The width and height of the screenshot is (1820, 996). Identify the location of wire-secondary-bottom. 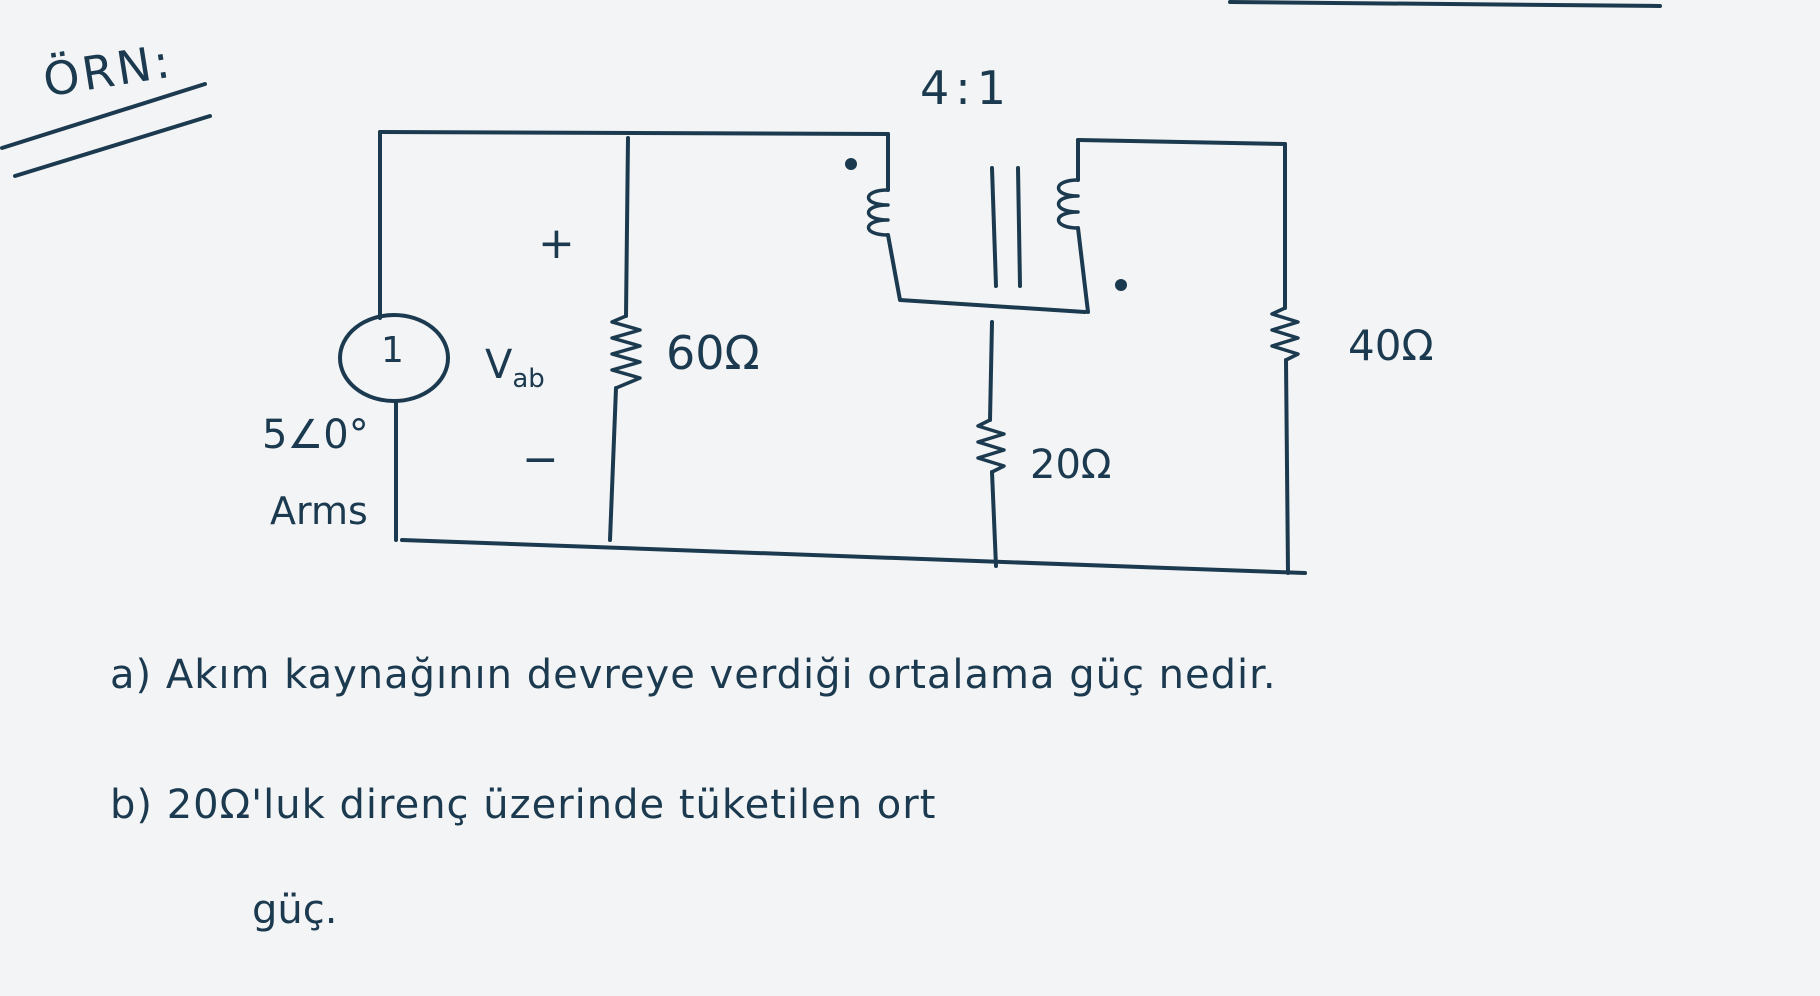
(1083, 270).